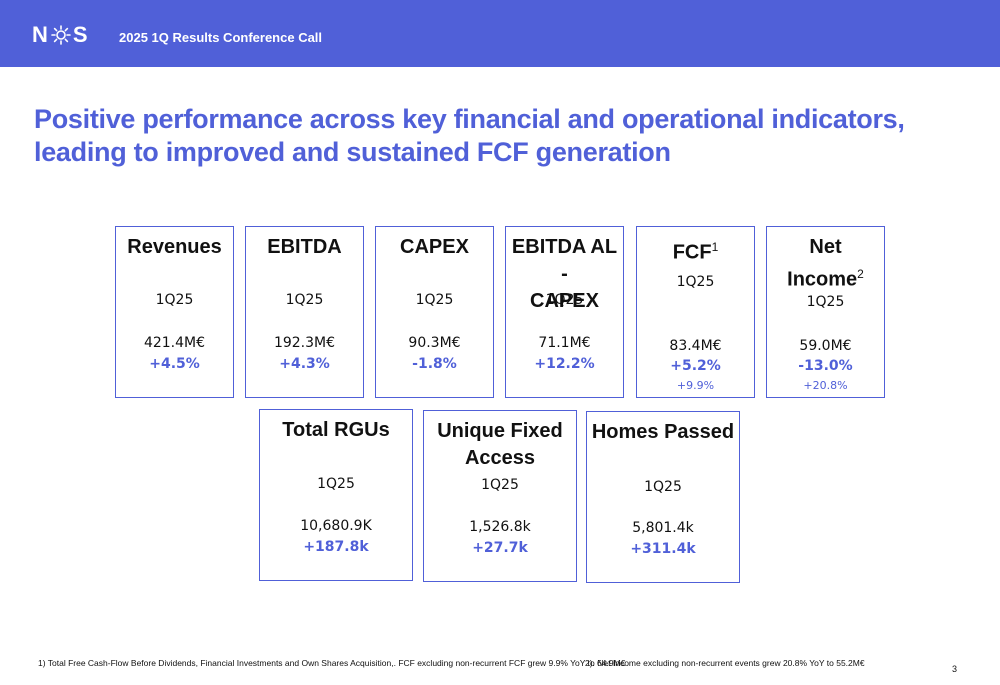  What do you see at coordinates (695, 366) in the screenshot?
I see `kpi-change: +5.2%` at bounding box center [695, 366].